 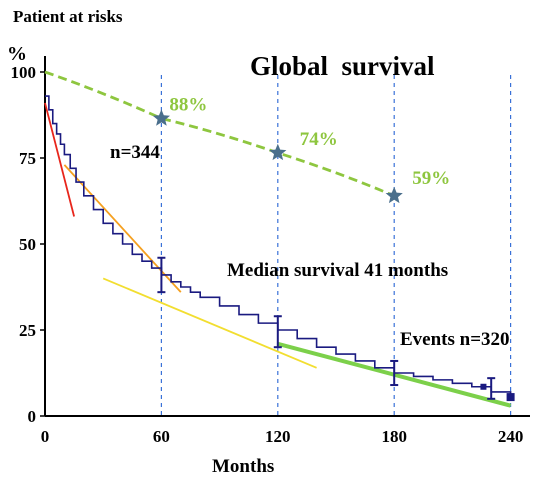 I want to click on km-end-marker, so click(x=510, y=397).